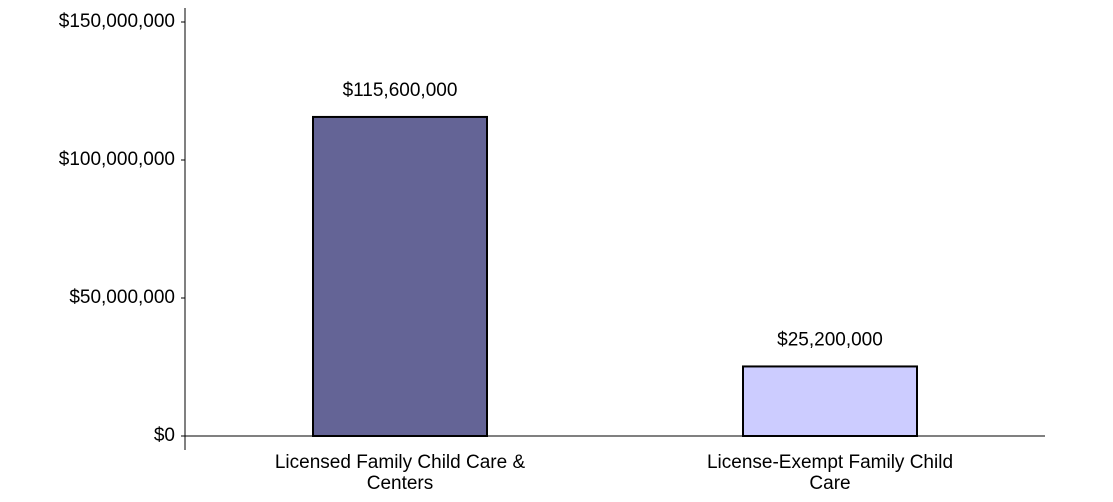  What do you see at coordinates (117, 21) in the screenshot?
I see `y-tick-label: $150,000,000` at bounding box center [117, 21].